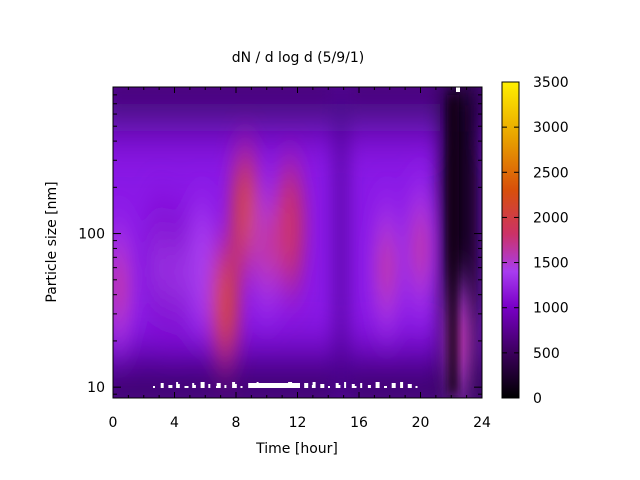  What do you see at coordinates (91, 235) in the screenshot?
I see `y-tick-label: 100` at bounding box center [91, 235].